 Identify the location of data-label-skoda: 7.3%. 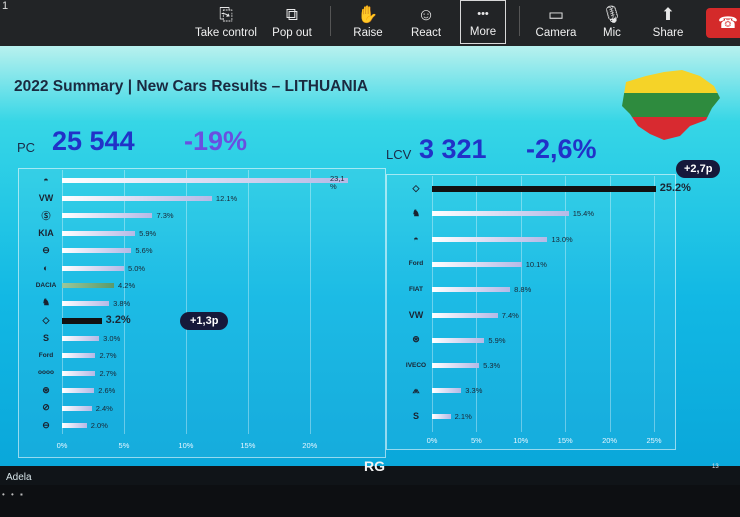
(165, 215).